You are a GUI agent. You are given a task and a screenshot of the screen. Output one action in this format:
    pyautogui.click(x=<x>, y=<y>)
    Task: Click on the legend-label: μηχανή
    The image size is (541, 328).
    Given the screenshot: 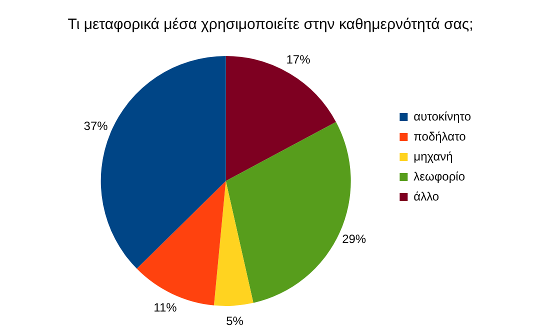 What is the action you would take?
    pyautogui.click(x=433, y=156)
    